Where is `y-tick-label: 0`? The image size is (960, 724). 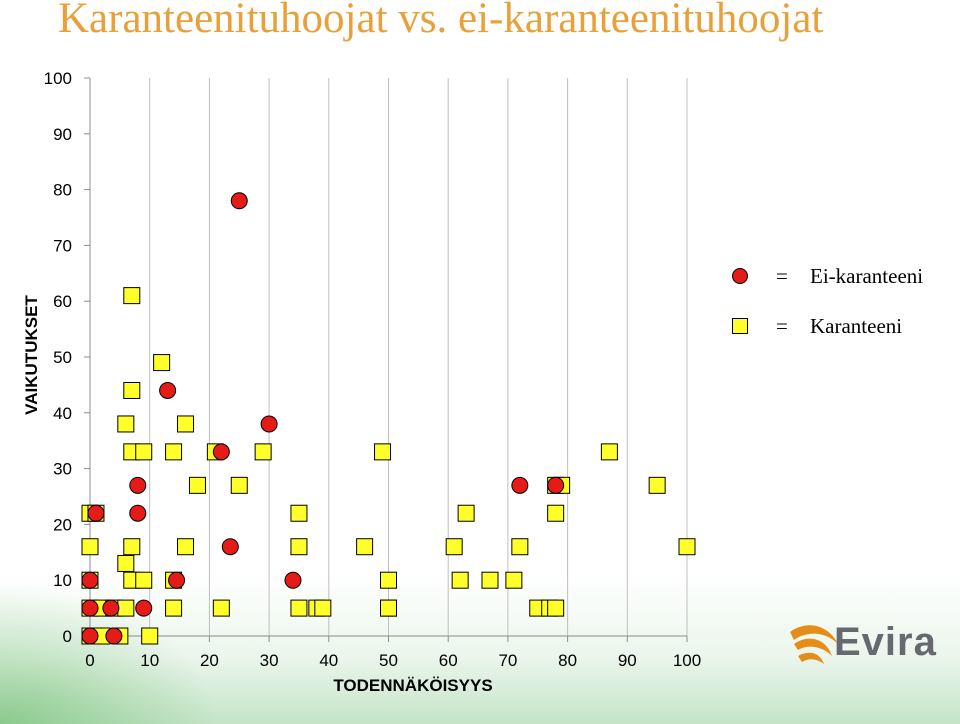
y-tick-label: 0 is located at coordinates (67, 636).